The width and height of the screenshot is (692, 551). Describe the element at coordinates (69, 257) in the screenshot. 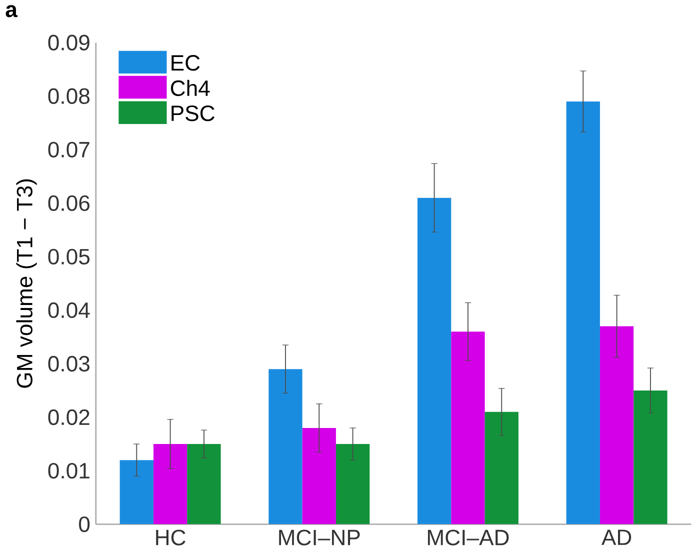

I see `y-tick-label: 0.05` at that location.